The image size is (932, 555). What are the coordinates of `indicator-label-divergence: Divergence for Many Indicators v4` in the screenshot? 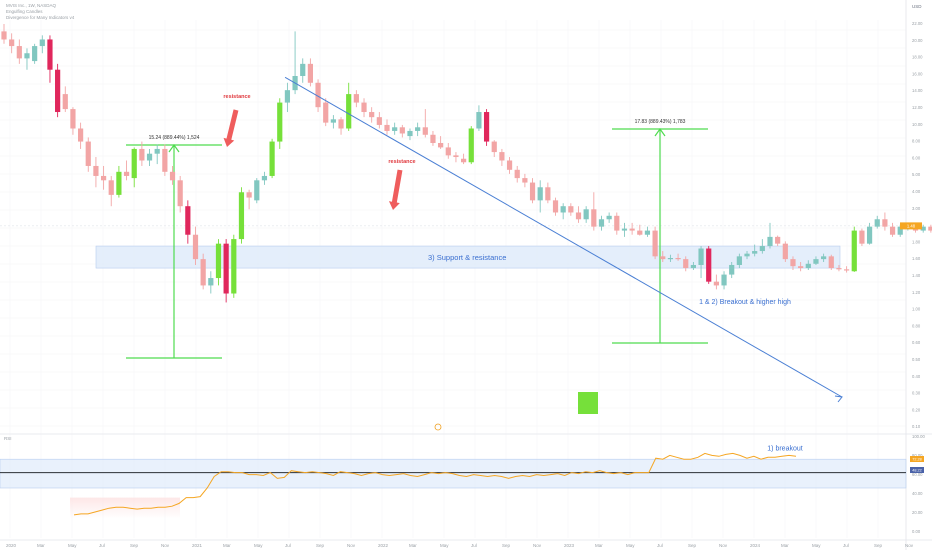 It's located at (40, 17).